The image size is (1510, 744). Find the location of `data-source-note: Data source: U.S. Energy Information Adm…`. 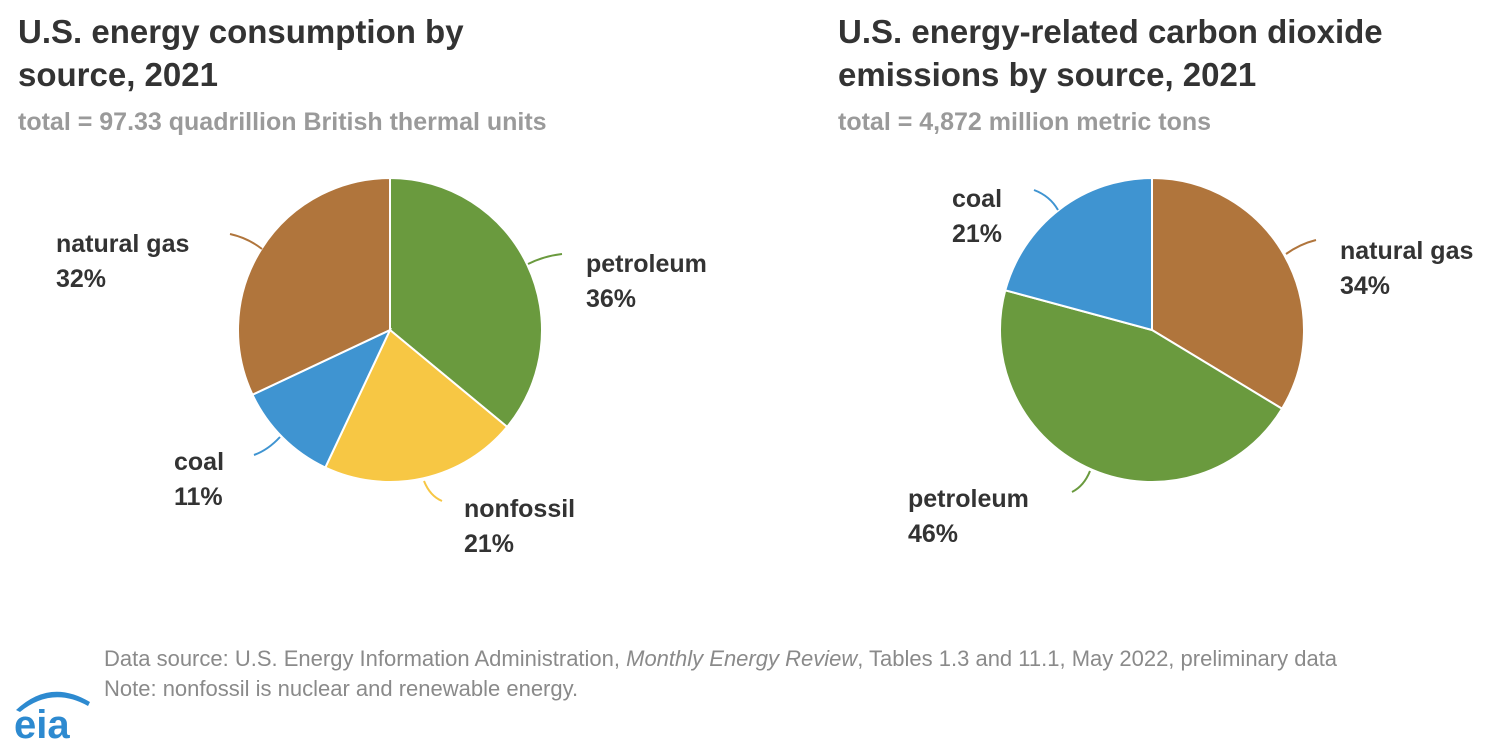

data-source-note: Data source: U.S. Energy Information Adm… is located at coordinates (804, 659).